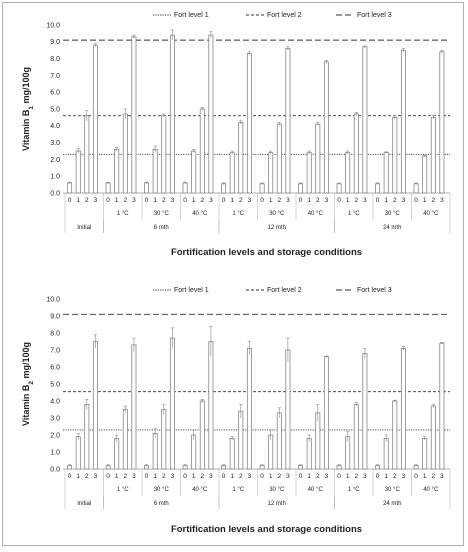 Image resolution: width=468 pixels, height=552 pixels. I want to click on y-axis-label: Vitamin B2 mg/100g, so click(28, 384).